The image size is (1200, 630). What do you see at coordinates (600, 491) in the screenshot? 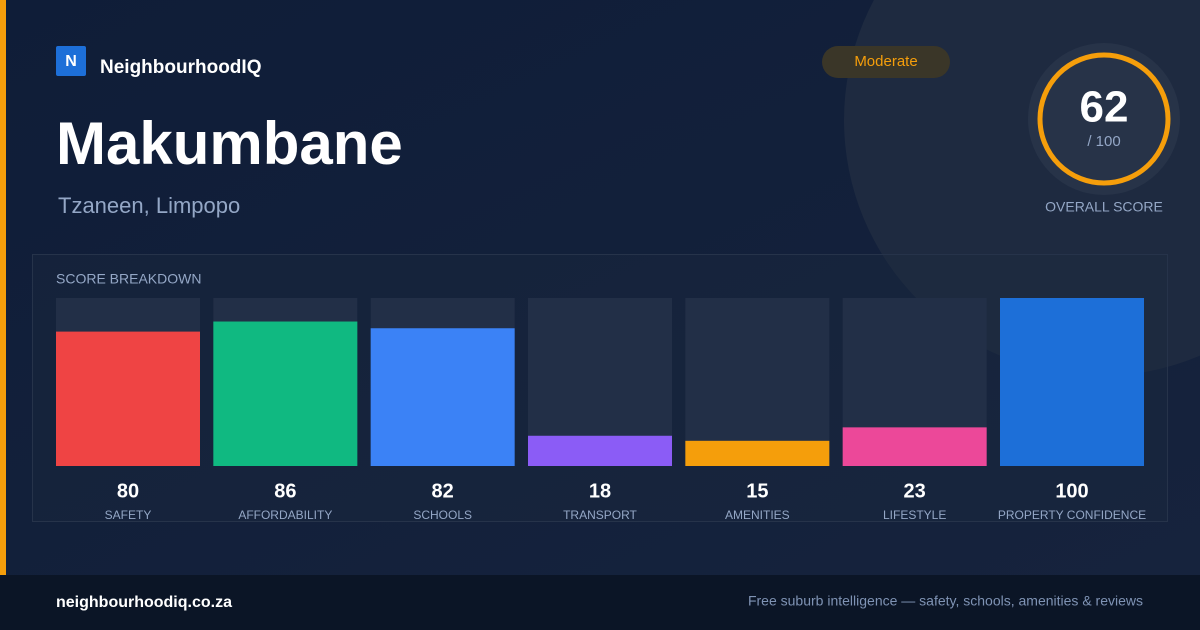
I see `value-label: 18` at bounding box center [600, 491].